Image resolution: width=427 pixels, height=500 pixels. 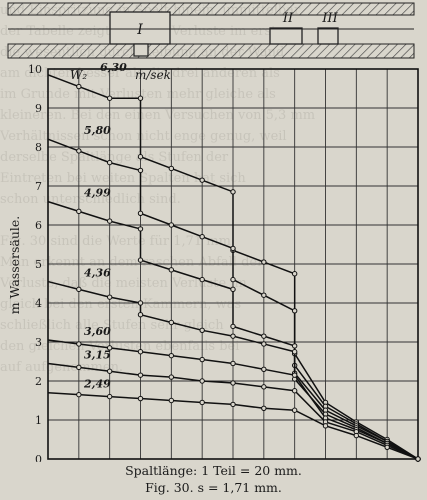 What do you see at coordinates (38, 147) in the screenshot?
I see `y-tick-label: 8` at bounding box center [38, 147].